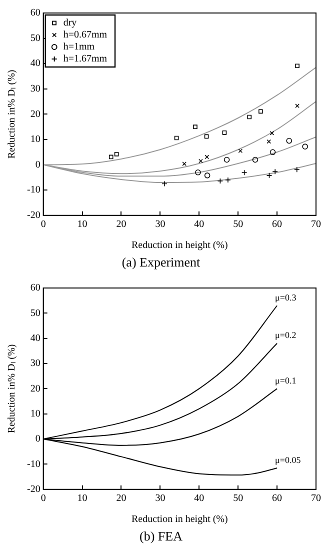 Image resolution: width=328 pixels, height=549 pixels. What do you see at coordinates (162, 536) in the screenshot?
I see `text: (b) FEA` at bounding box center [162, 536].